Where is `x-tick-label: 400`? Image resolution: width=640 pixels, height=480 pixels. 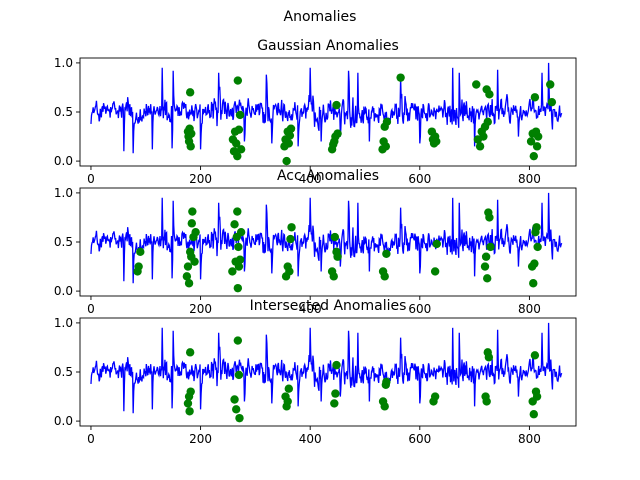
x-tick-label: 400 is located at coordinates (310, 309).